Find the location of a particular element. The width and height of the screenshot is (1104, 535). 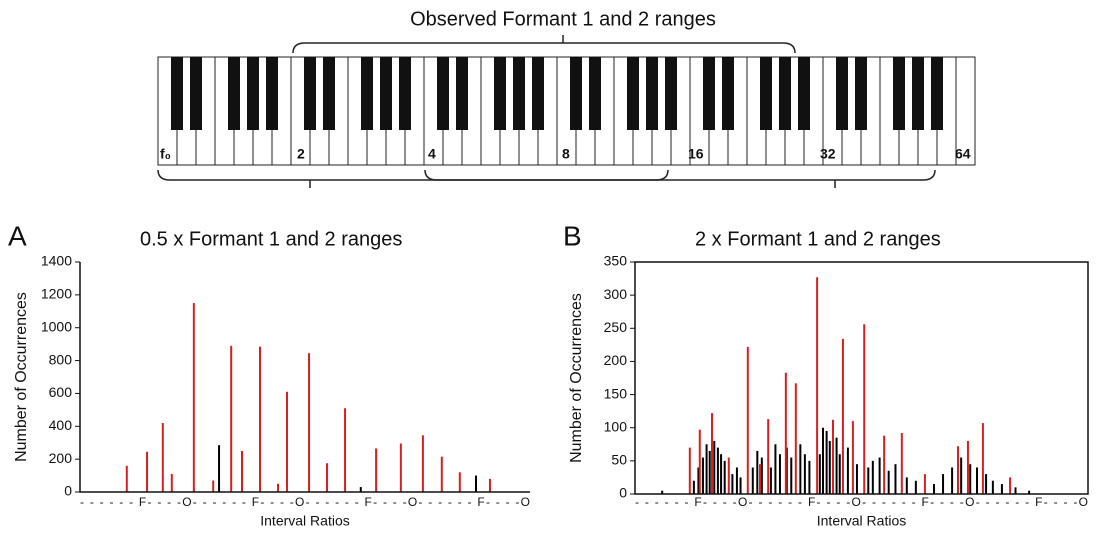

white-key is located at coordinates (965, 111).